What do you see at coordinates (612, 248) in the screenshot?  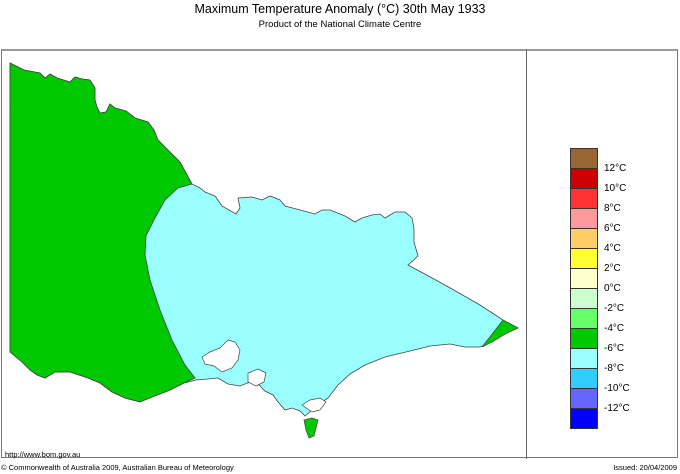 I see `legend-tick: 4°C` at bounding box center [612, 248].